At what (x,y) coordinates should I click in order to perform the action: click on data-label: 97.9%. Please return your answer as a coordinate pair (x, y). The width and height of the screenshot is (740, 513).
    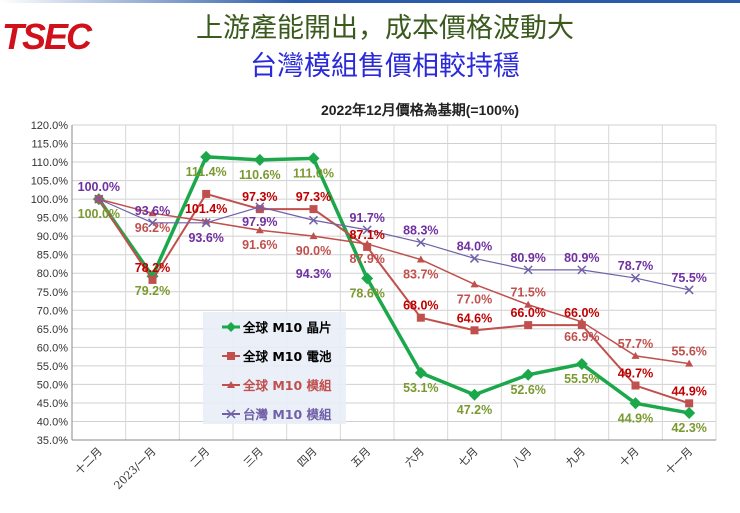
    Looking at the image, I should click on (259, 222).